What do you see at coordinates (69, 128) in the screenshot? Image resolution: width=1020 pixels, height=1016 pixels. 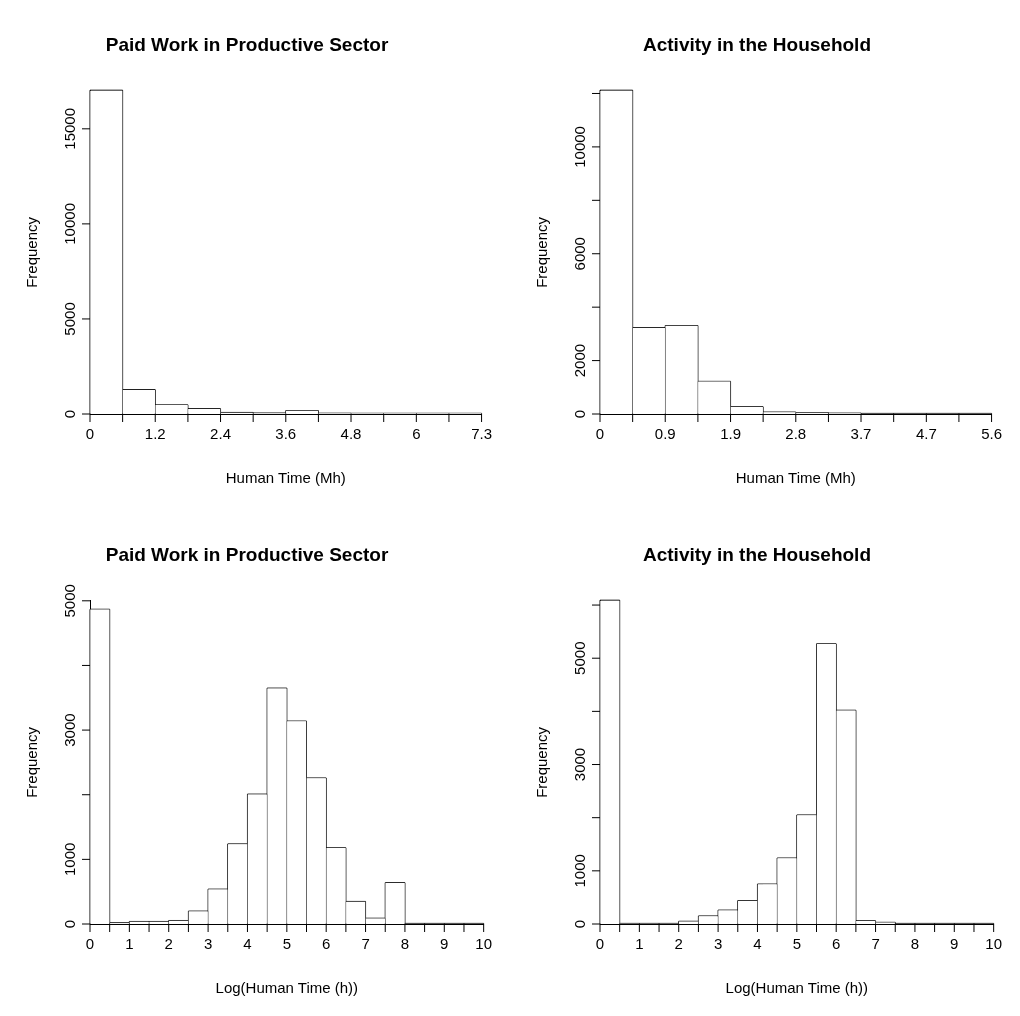 I see `y-tick-label: 15000` at bounding box center [69, 128].